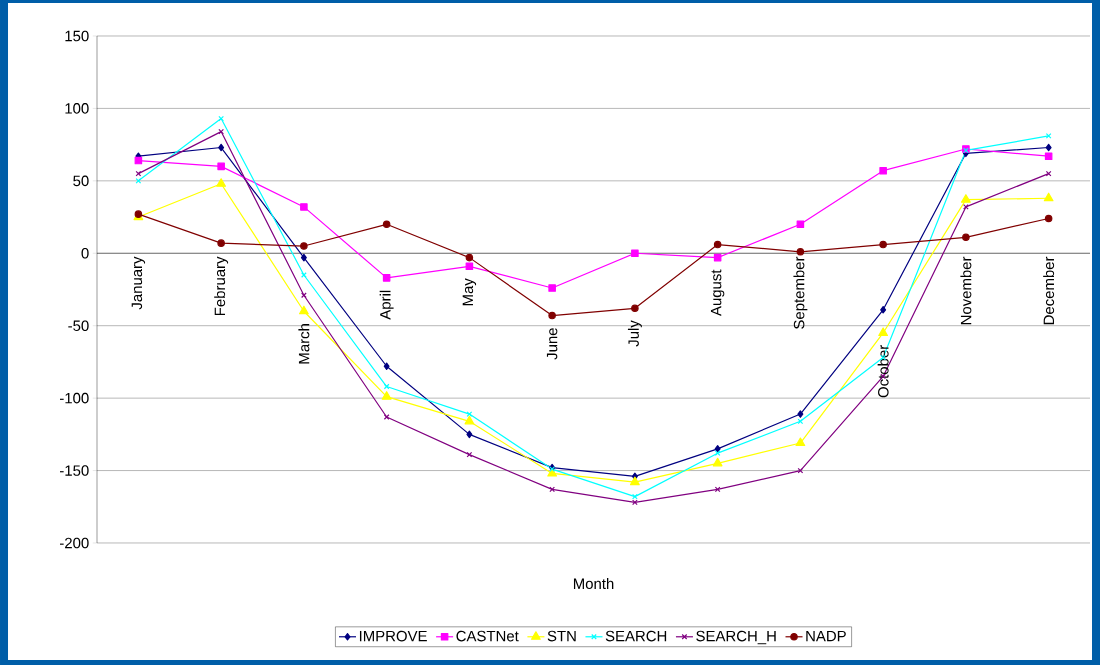 The height and width of the screenshot is (665, 1100). I want to click on x-tick-label: September, so click(800, 292).